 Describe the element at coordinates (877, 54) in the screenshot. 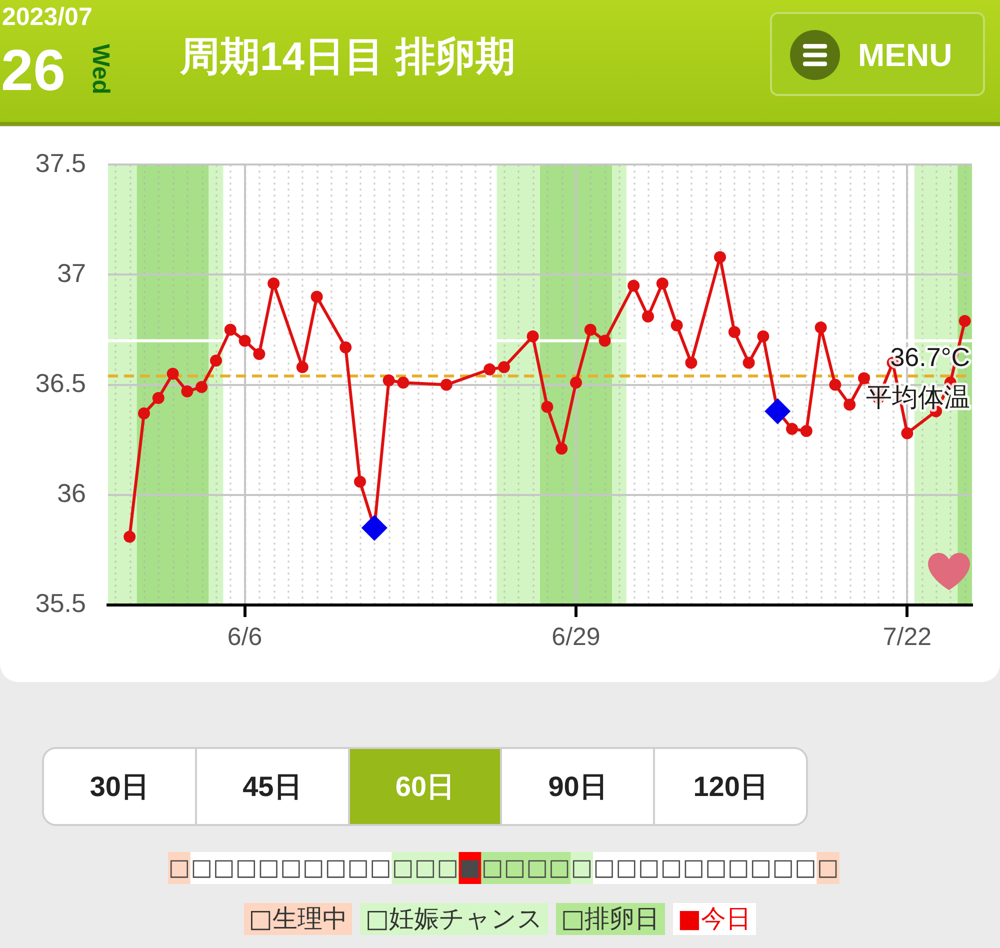

I see `menu-button: MENU` at that location.